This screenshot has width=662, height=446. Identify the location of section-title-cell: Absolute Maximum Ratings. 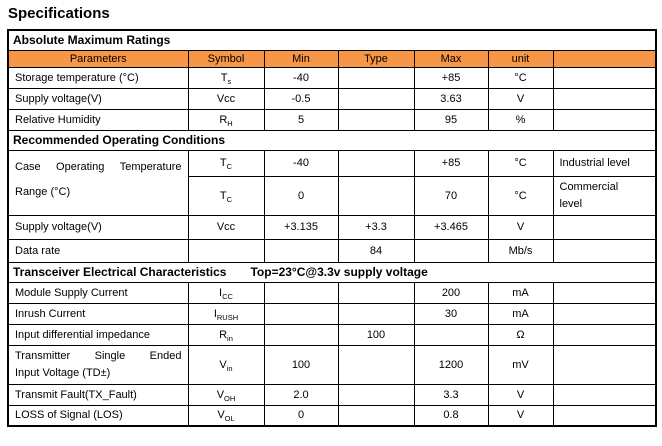
(332, 40).